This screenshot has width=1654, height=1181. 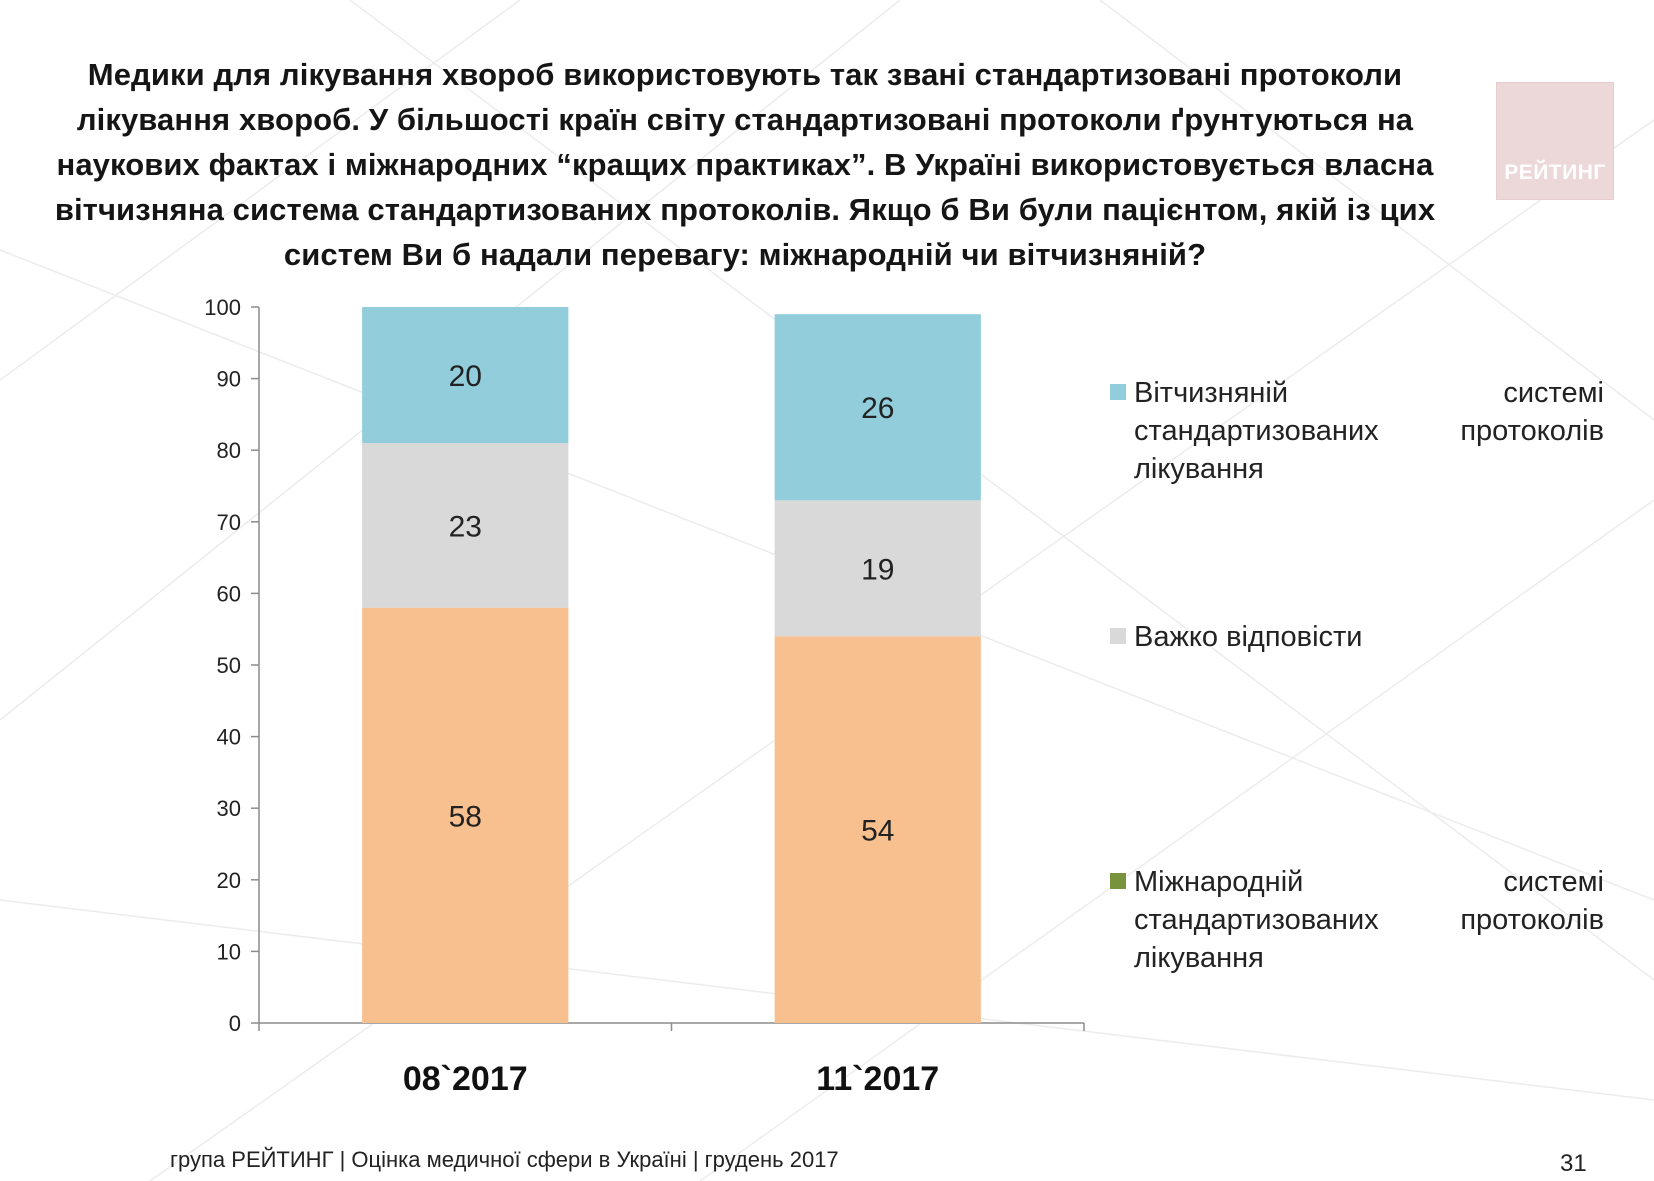 I want to click on y-tick-label: 90, so click(x=229, y=379).